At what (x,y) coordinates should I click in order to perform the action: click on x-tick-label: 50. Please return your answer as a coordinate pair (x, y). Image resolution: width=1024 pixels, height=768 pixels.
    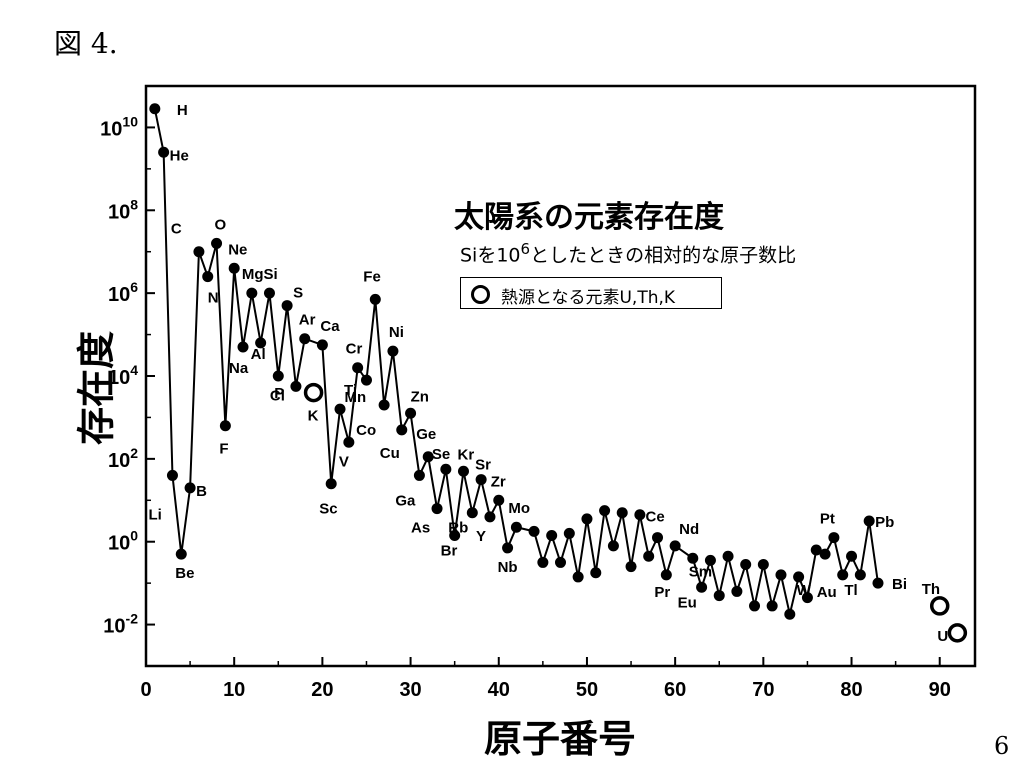
    Looking at the image, I should click on (587, 690).